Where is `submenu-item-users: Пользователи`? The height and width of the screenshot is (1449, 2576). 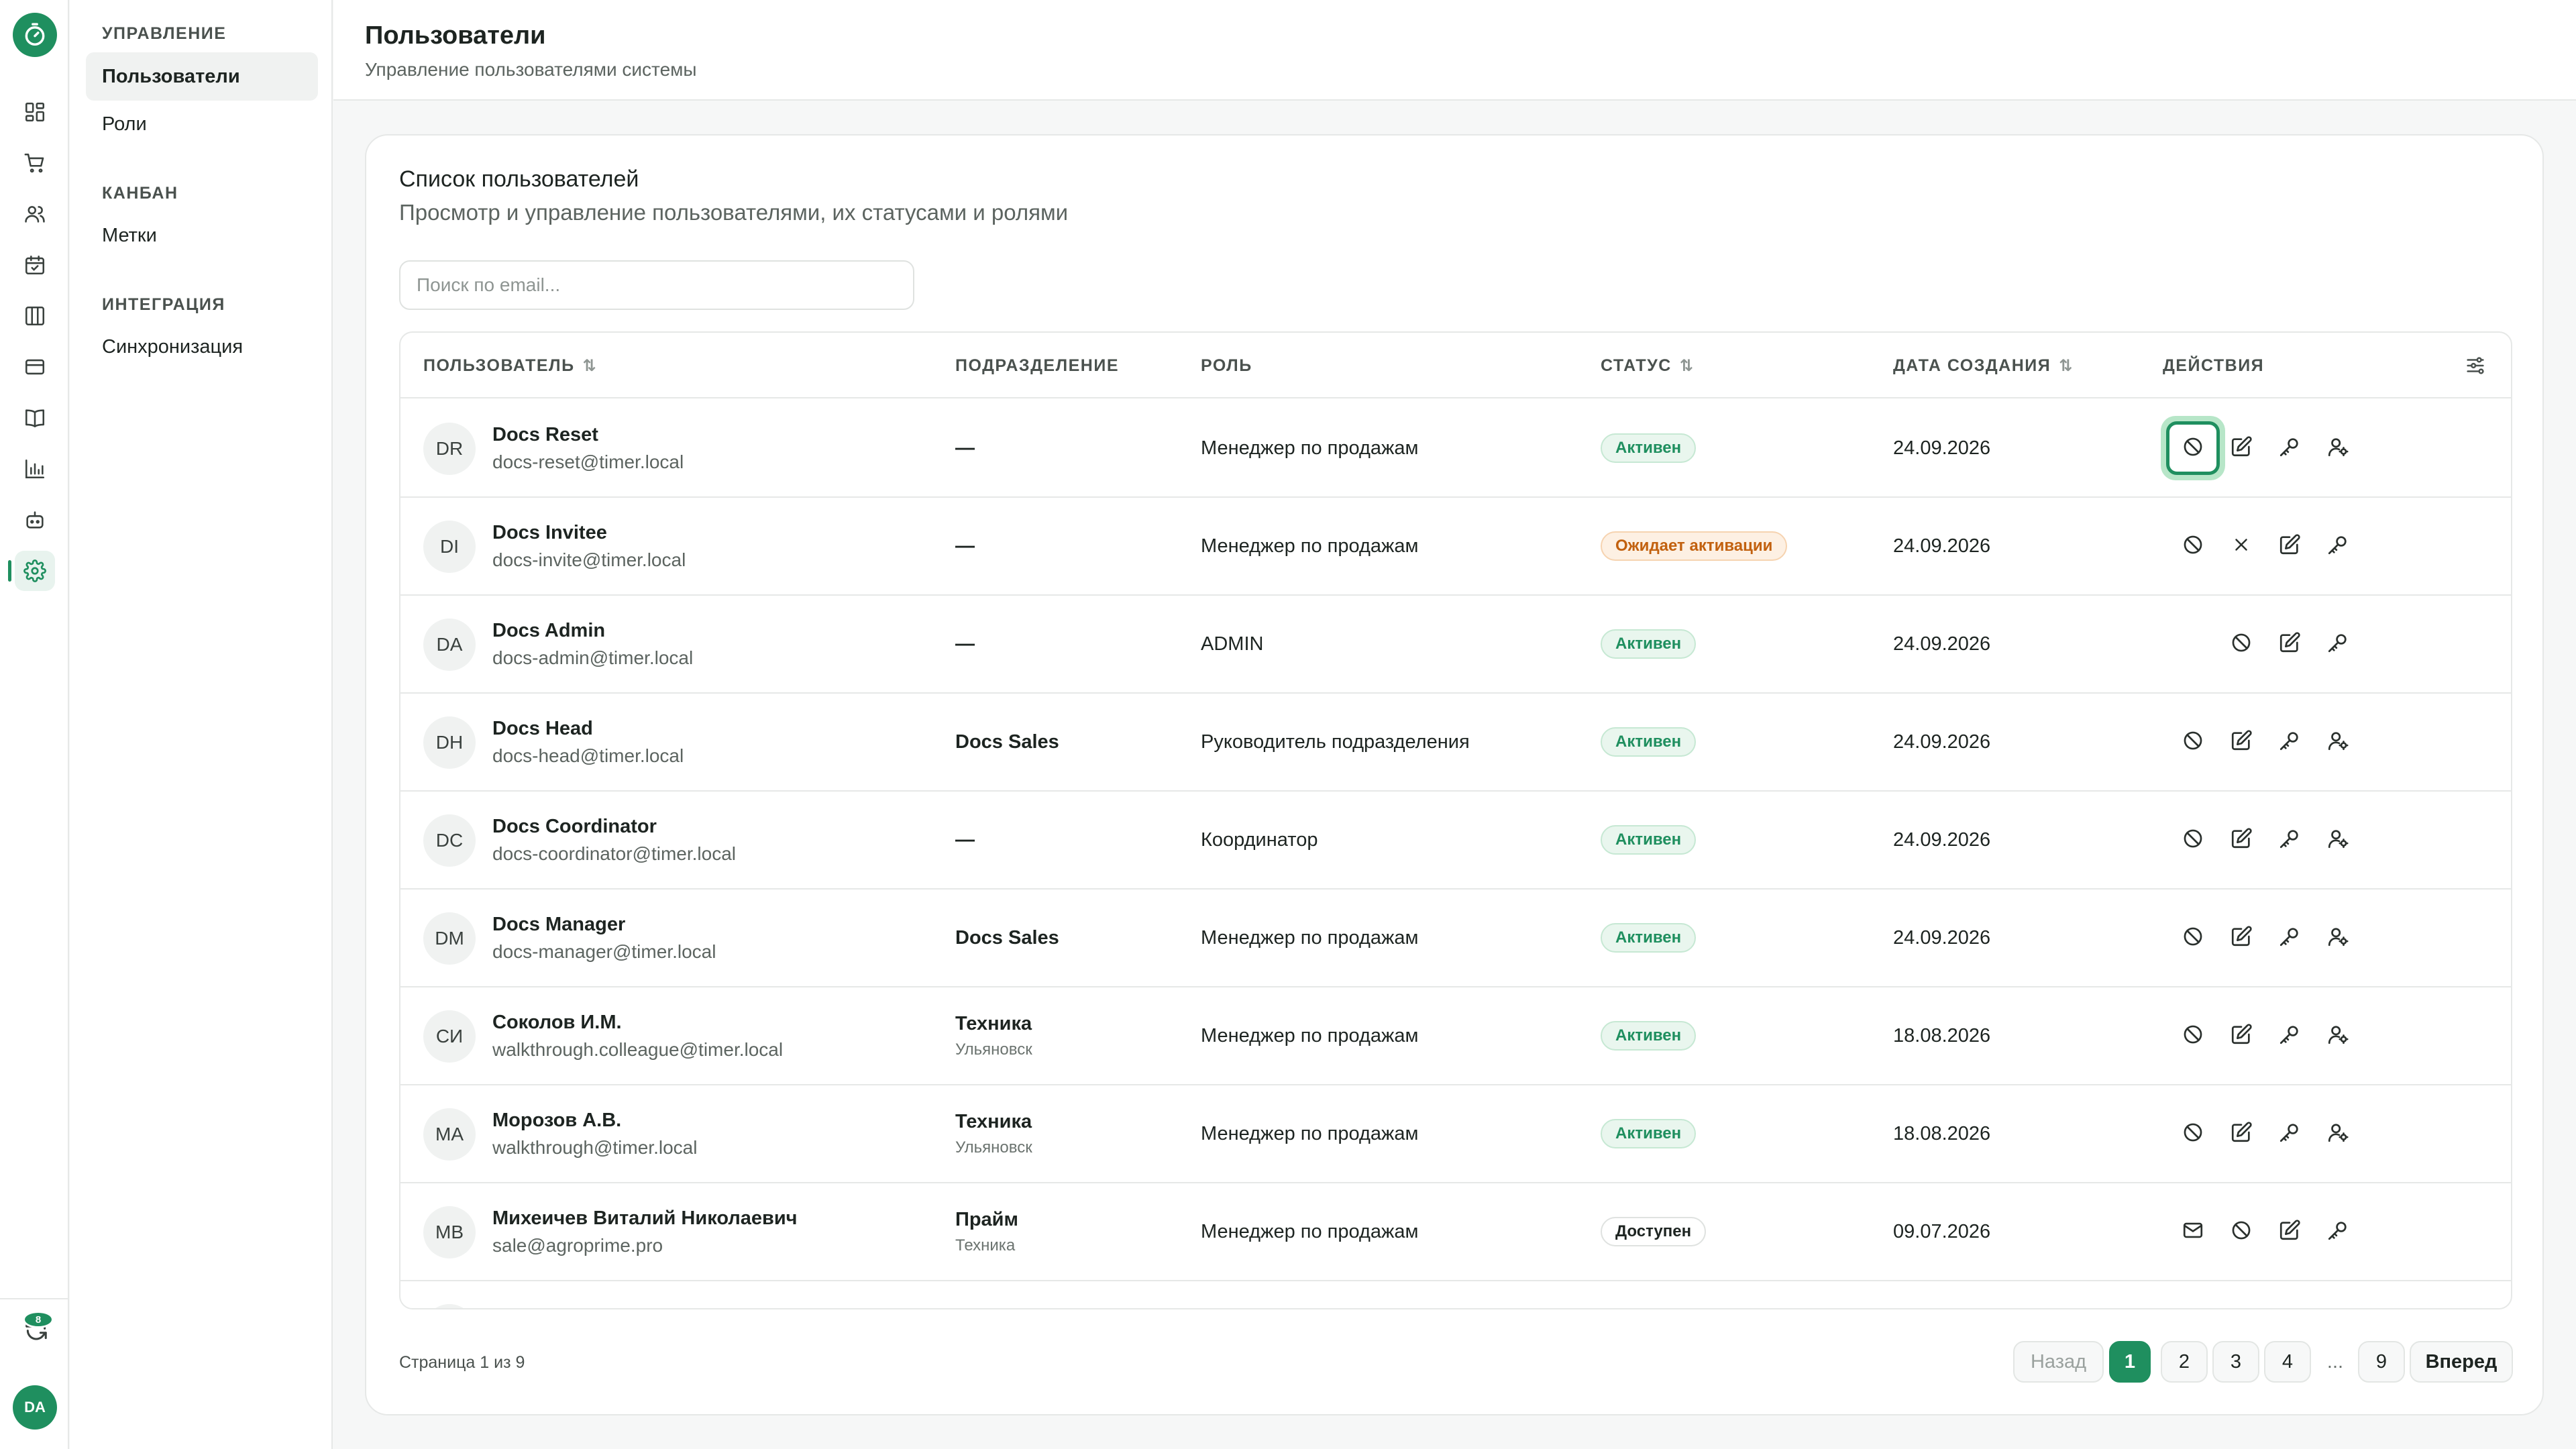 submenu-item-users: Пользователи is located at coordinates (202, 76).